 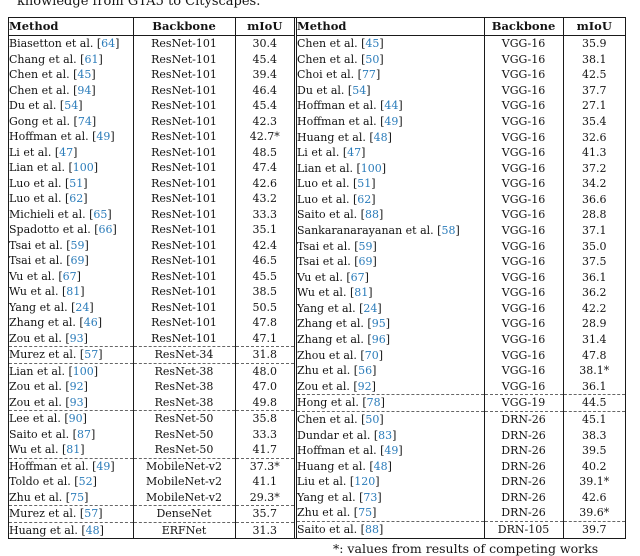 I want to click on citation-link: 44, so click(x=391, y=106).